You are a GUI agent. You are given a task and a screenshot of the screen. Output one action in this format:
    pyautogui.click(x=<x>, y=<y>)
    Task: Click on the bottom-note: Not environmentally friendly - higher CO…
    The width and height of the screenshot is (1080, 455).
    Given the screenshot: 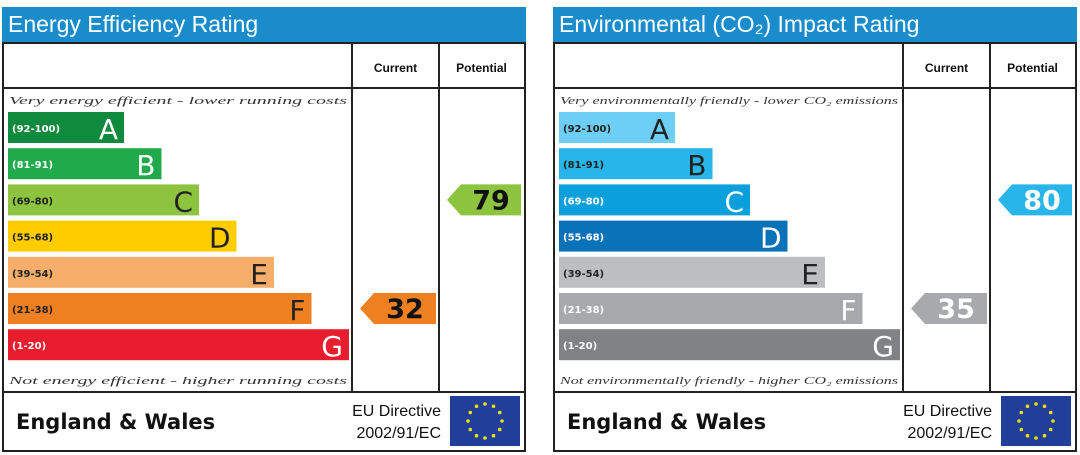 What is the action you would take?
    pyautogui.click(x=728, y=381)
    